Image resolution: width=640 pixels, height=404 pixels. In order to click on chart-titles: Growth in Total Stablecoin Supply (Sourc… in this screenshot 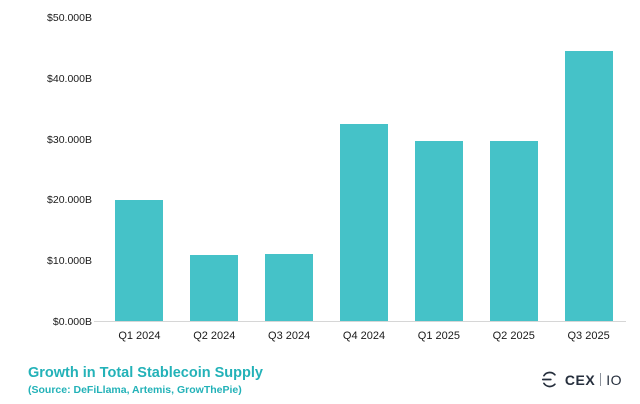, I will do `click(145, 380)`.